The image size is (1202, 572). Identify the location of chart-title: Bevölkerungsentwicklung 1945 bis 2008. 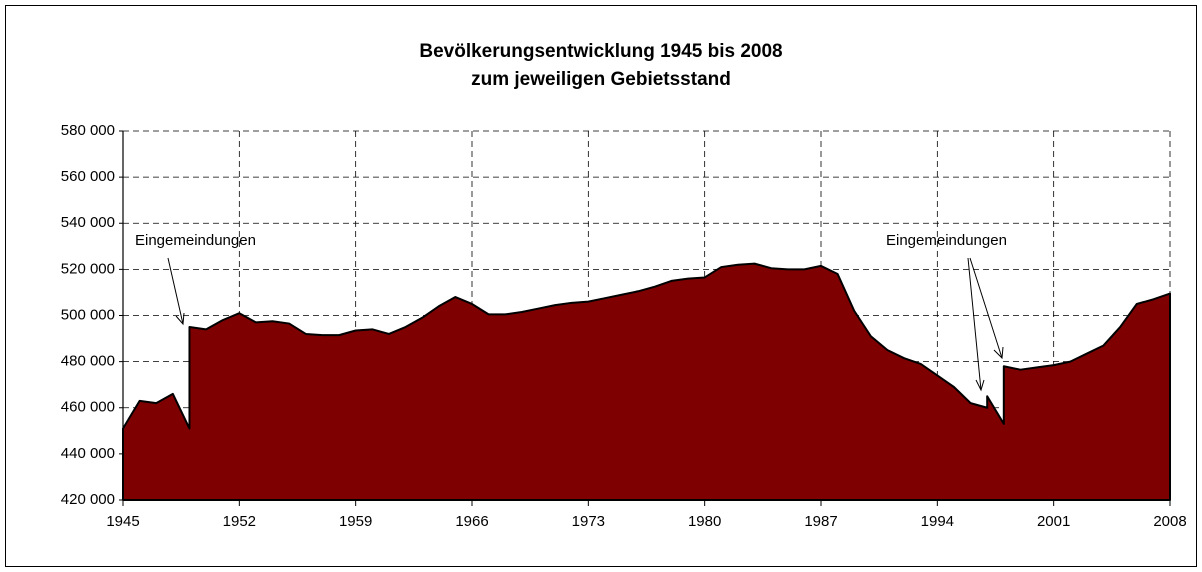
(600, 51).